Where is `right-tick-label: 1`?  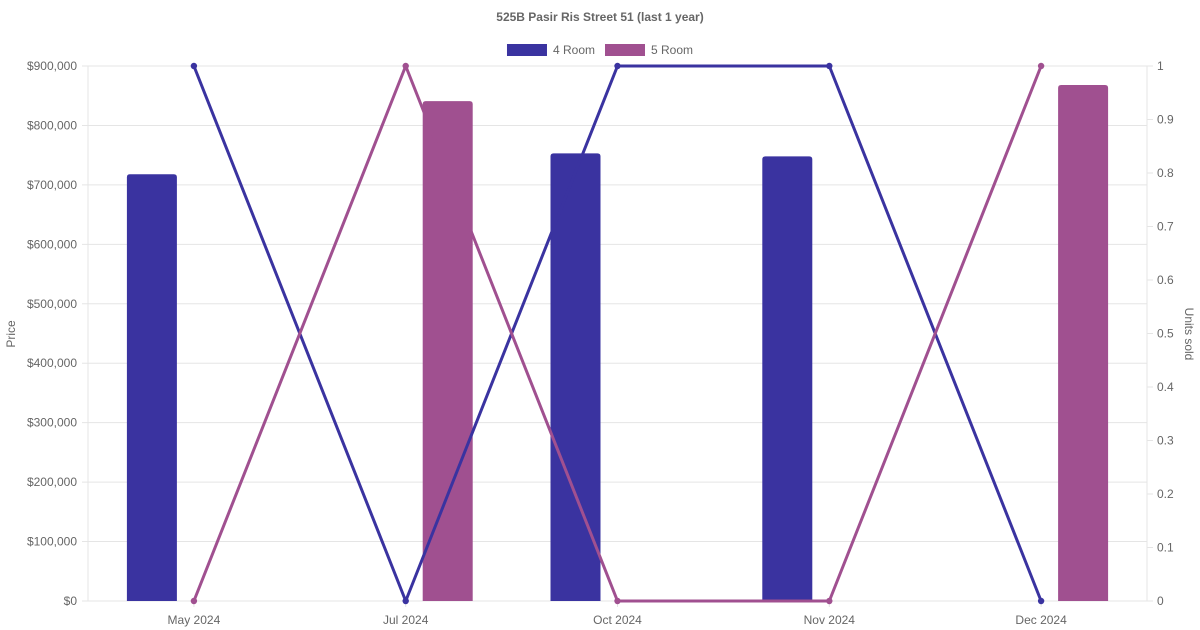 right-tick-label: 1 is located at coordinates (1160, 66).